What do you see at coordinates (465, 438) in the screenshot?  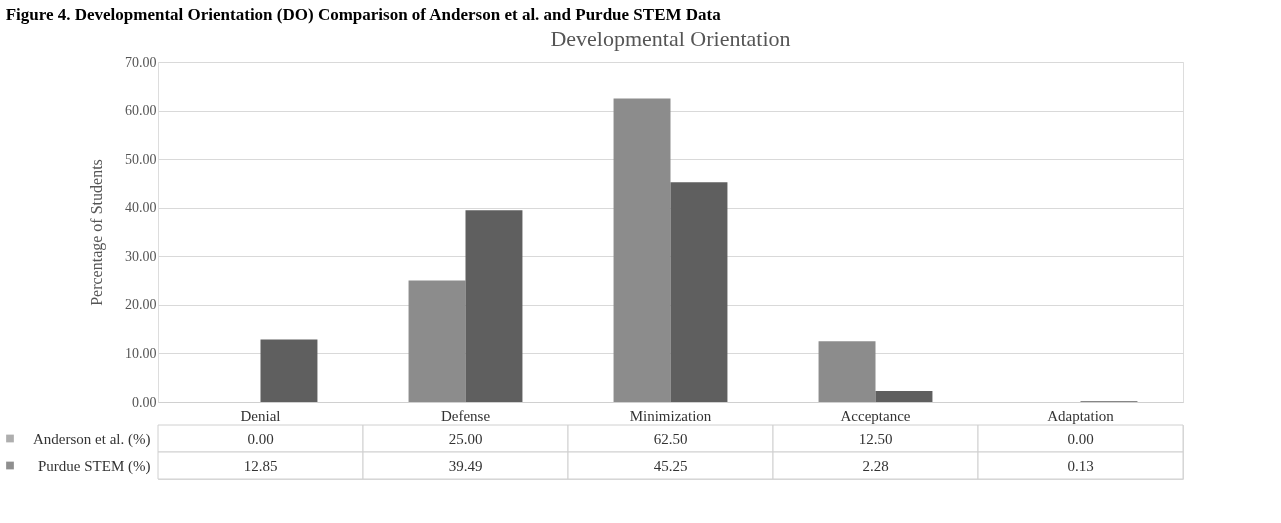 I see `data-label: 25.00` at bounding box center [465, 438].